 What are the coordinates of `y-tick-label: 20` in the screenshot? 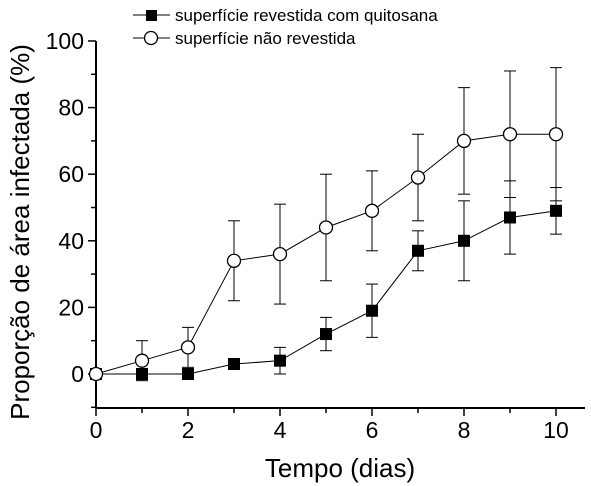 It's located at (71, 307).